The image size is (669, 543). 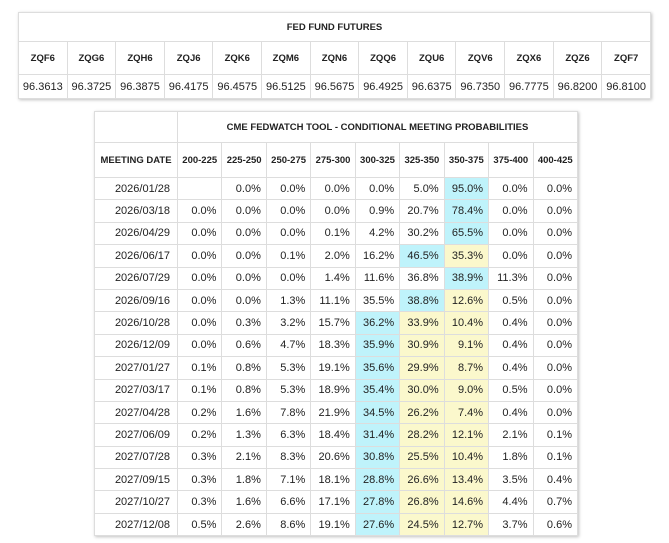 What do you see at coordinates (431, 58) in the screenshot?
I see `column-header: ZQU6` at bounding box center [431, 58].